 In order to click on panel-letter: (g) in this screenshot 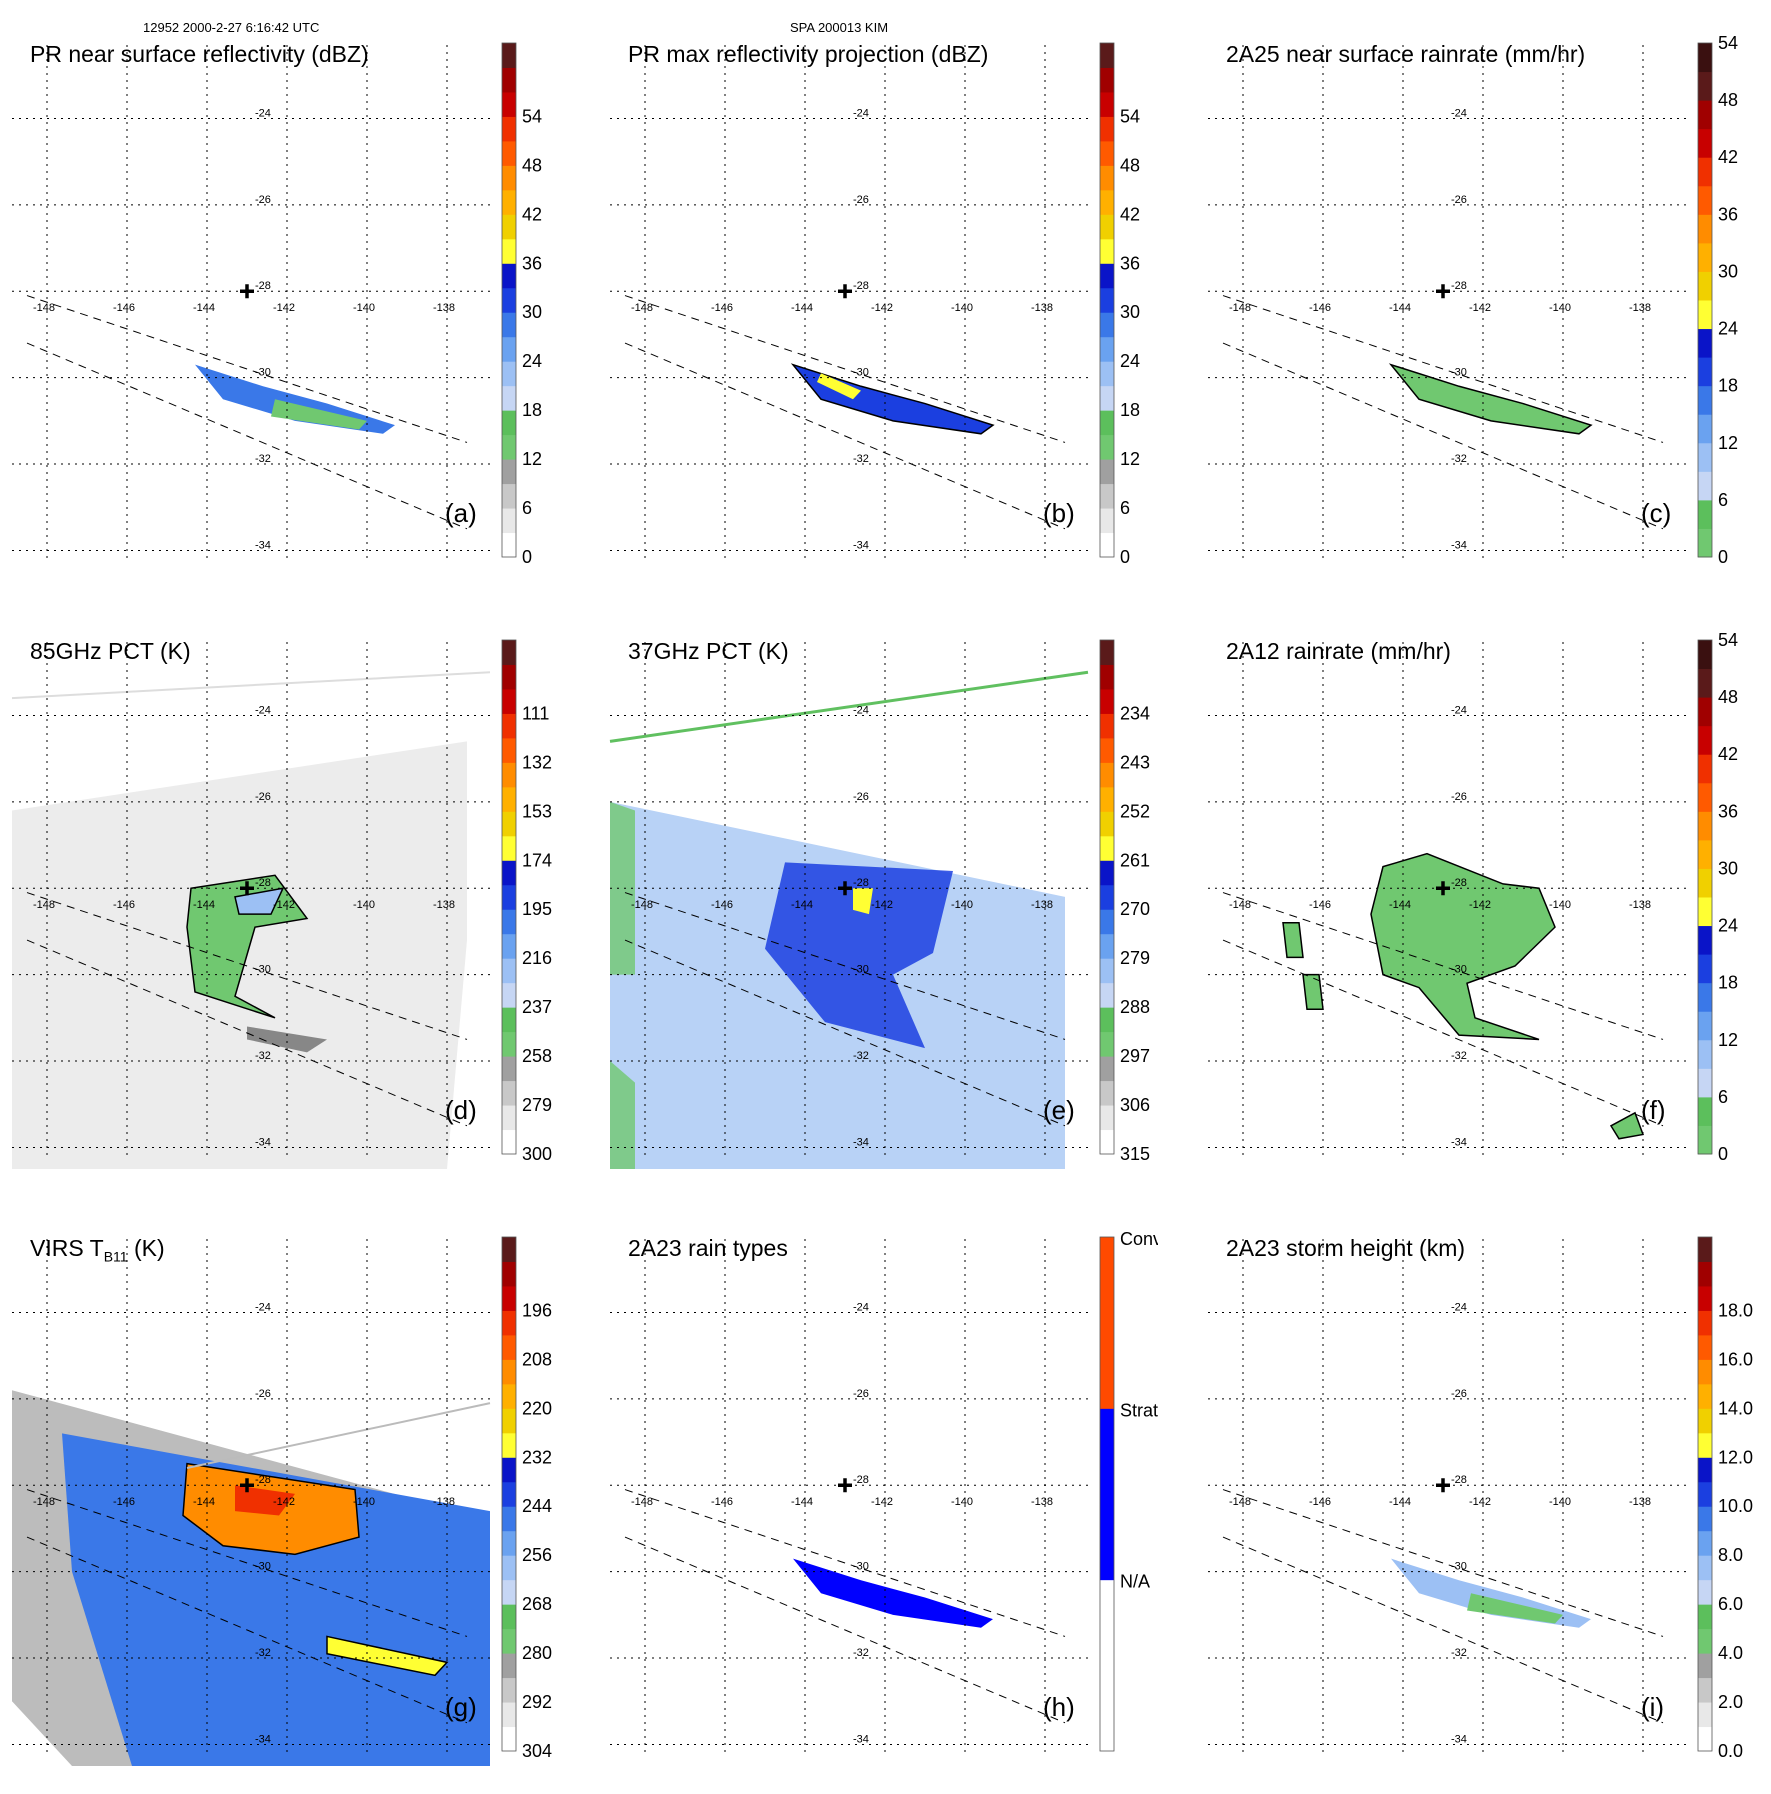, I will do `click(461, 1707)`.